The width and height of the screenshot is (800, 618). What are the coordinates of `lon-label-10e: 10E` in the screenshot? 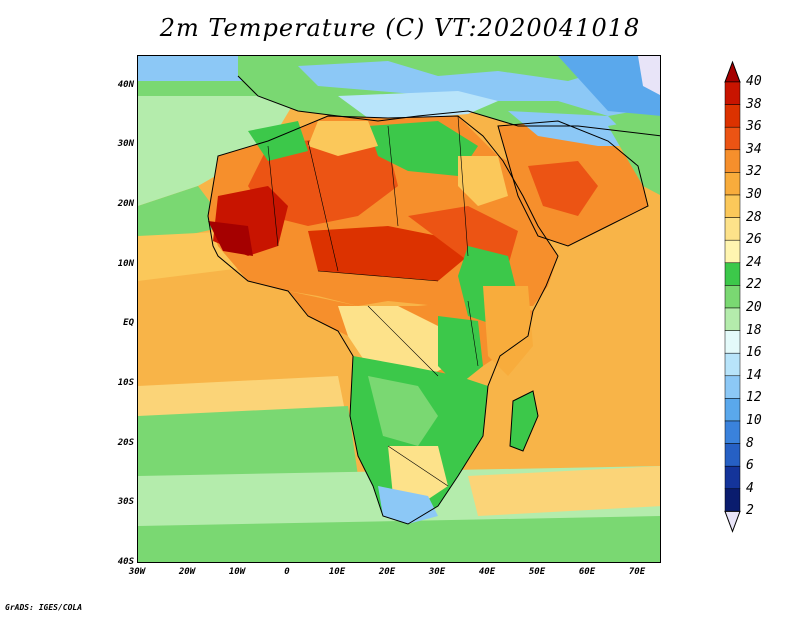 It's located at (337, 572).